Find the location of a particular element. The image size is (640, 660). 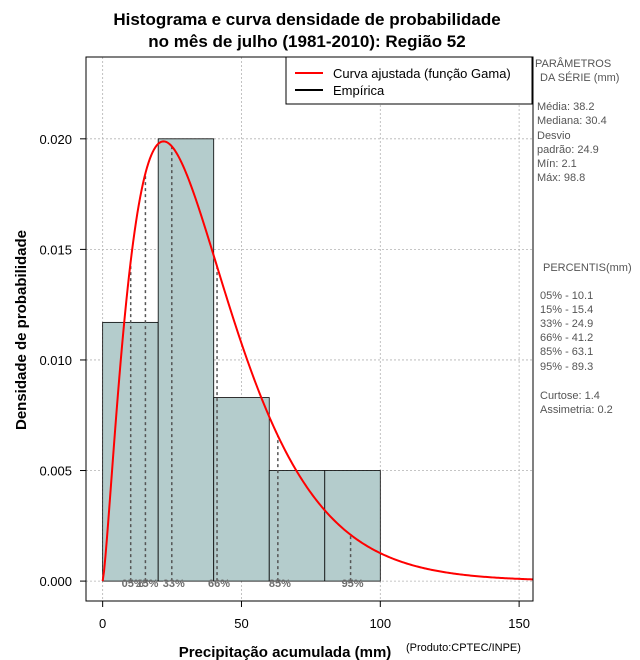

x-tick-label-0: 0 is located at coordinates (102, 623).